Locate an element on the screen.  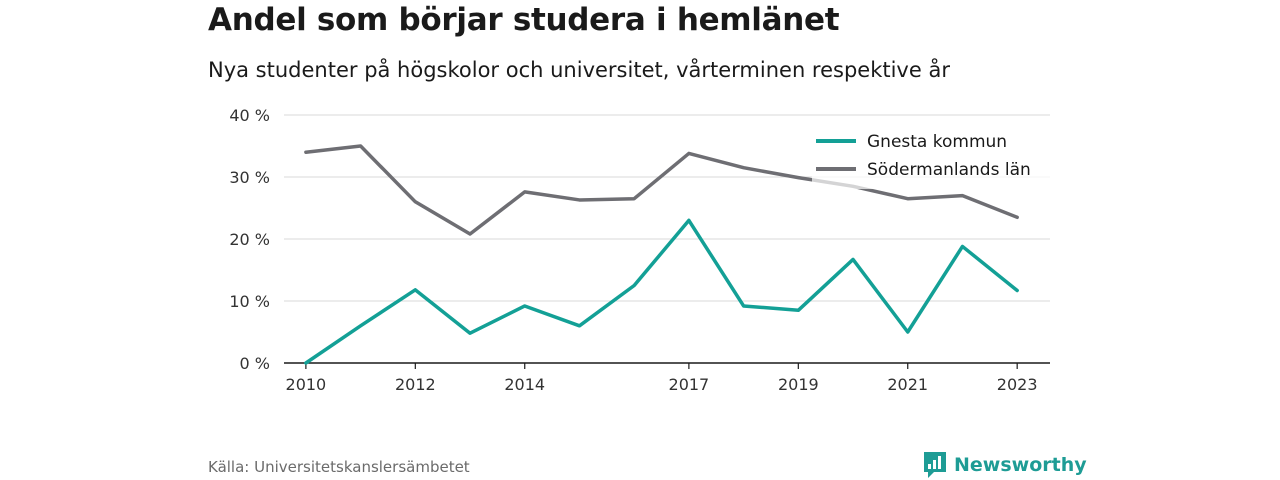
x-tick-label: 2021 is located at coordinates (907, 384).